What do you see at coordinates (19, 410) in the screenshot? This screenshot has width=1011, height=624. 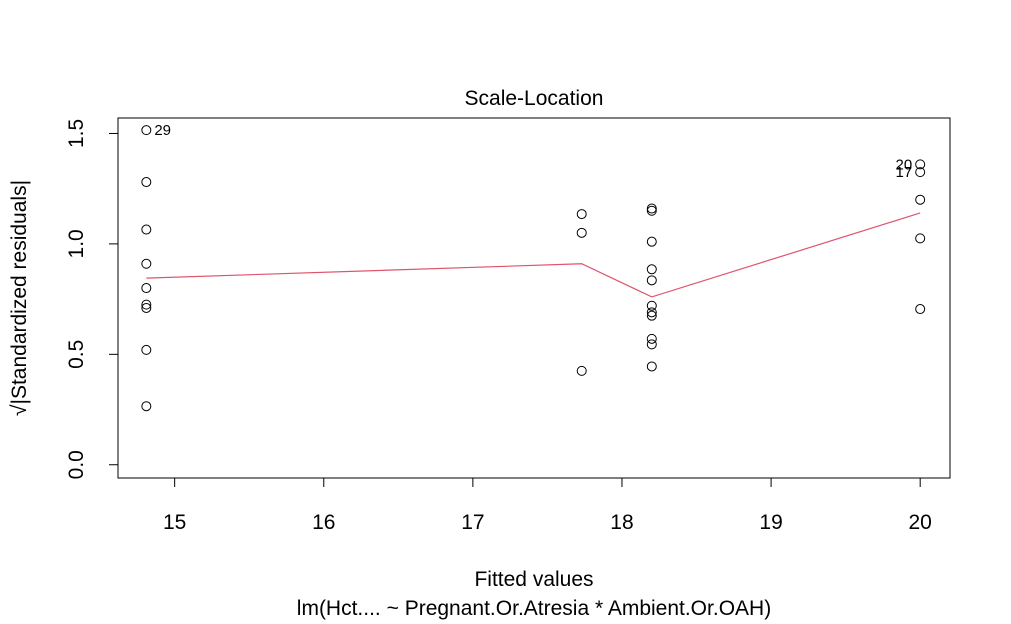 I see `y-axis-label-sqrt: √` at bounding box center [19, 410].